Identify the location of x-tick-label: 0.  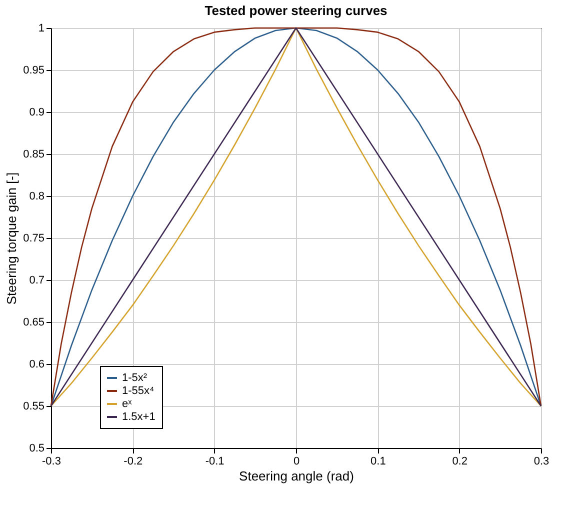
(296, 462).